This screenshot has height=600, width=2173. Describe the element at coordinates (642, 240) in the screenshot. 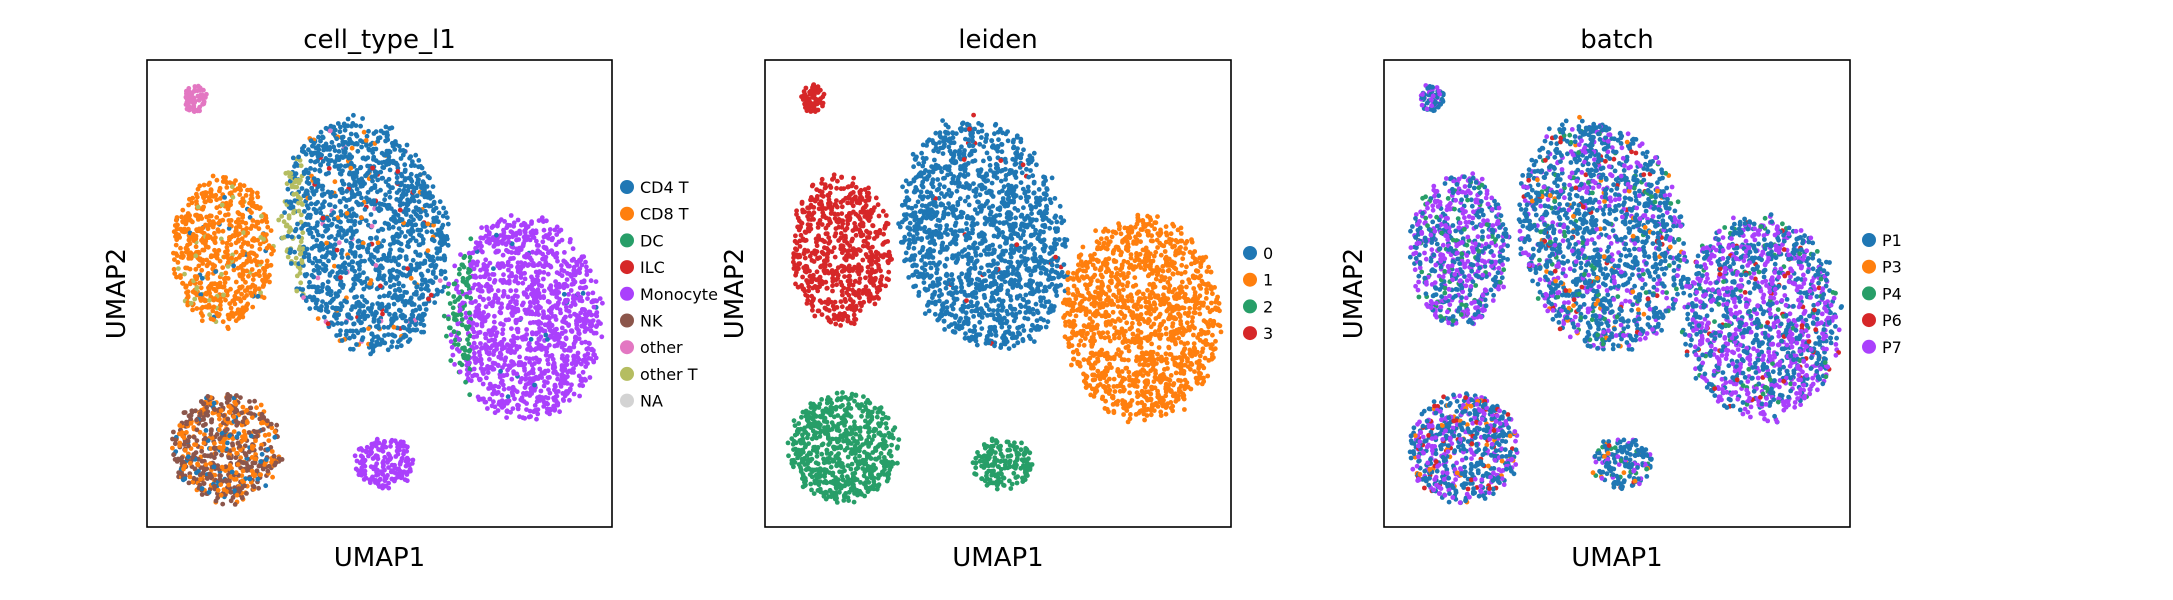

I see `legend-item: DC` at that location.